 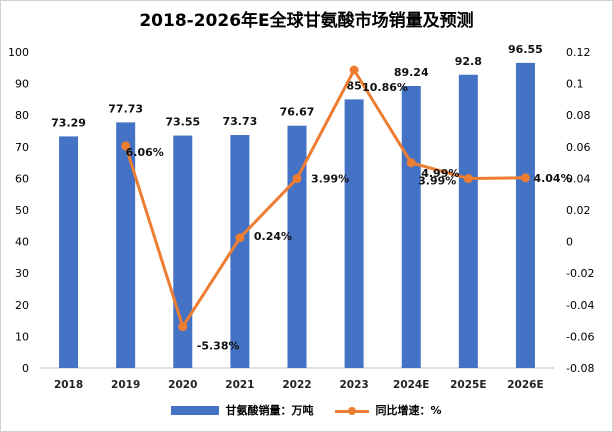 What do you see at coordinates (18, 52) in the screenshot?
I see `y-left-tick-label: 100` at bounding box center [18, 52].